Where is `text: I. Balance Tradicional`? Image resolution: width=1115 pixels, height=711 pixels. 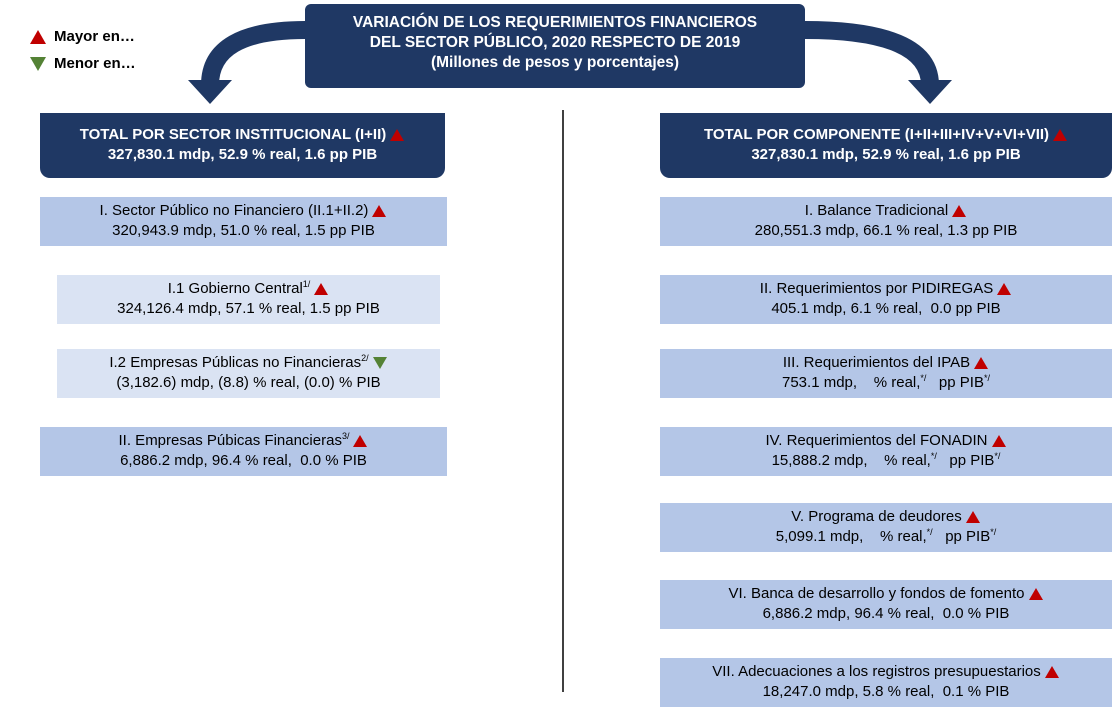
text: I. Balance Tradicional is located at coordinates (876, 210).